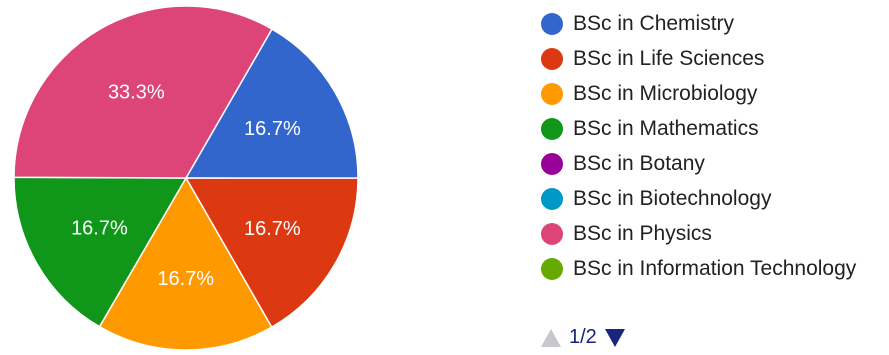  What do you see at coordinates (99, 229) in the screenshot?
I see `slice-label-bsc-in-mathematics: 16.7%` at bounding box center [99, 229].